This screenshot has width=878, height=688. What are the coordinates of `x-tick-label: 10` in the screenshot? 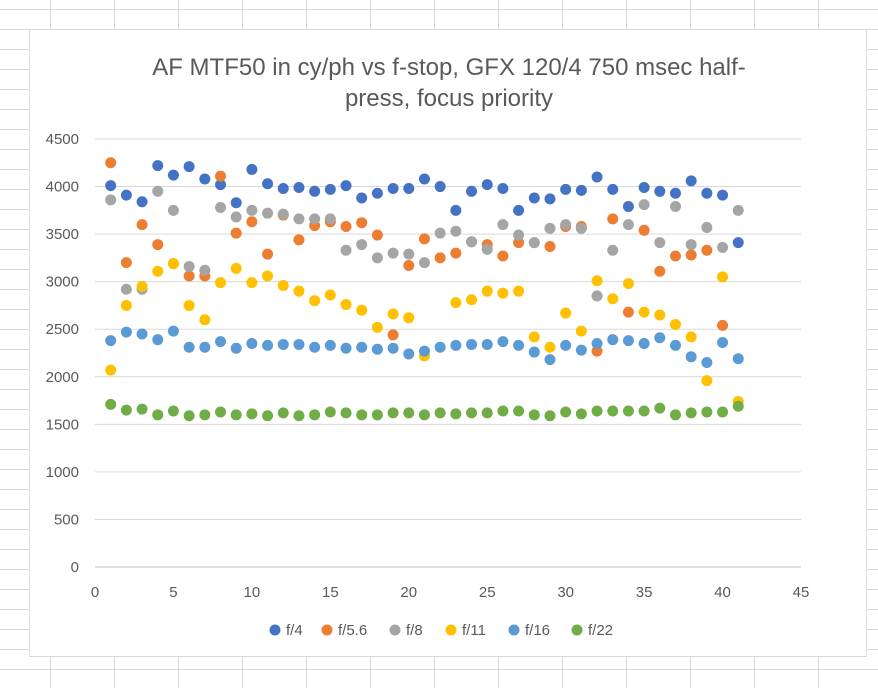 It's located at (252, 592).